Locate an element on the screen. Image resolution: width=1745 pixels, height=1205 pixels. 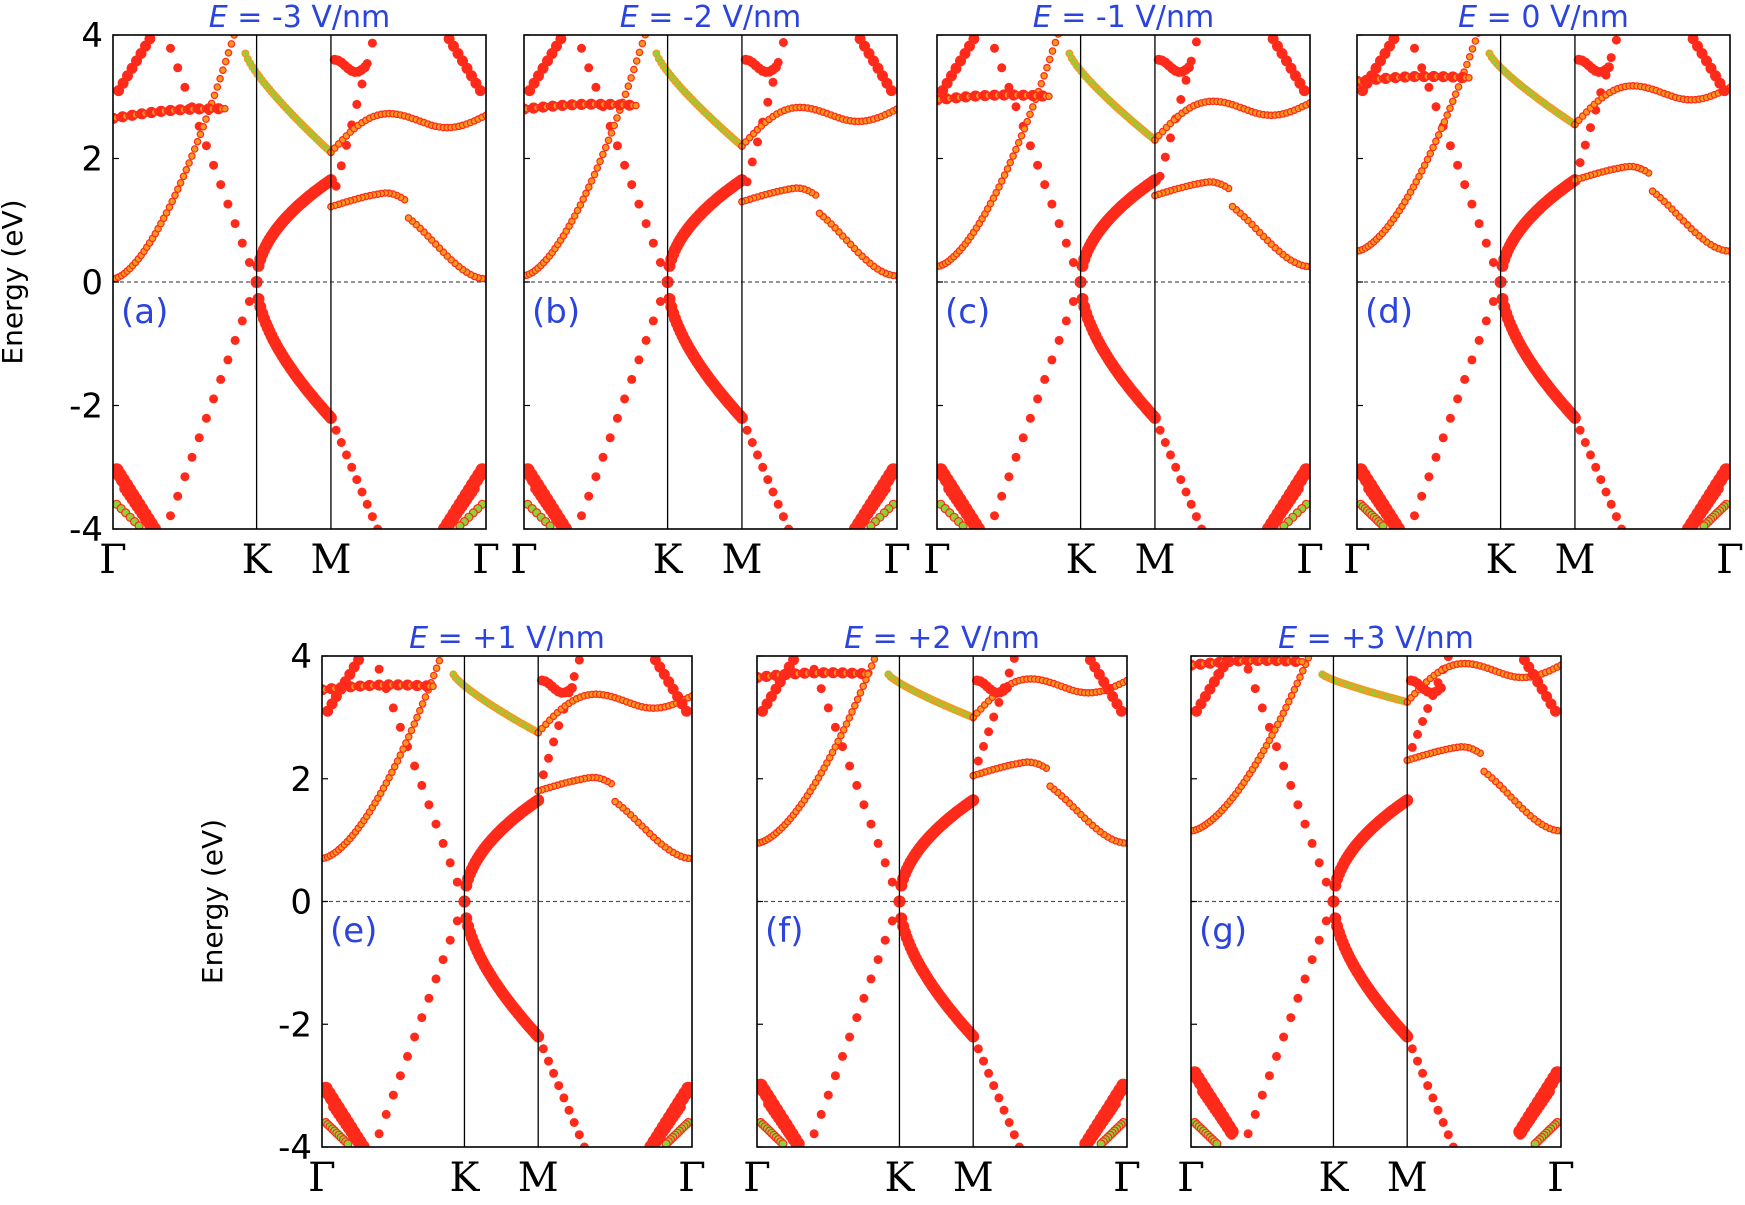
panel-label: (c) is located at coordinates (967, 312).